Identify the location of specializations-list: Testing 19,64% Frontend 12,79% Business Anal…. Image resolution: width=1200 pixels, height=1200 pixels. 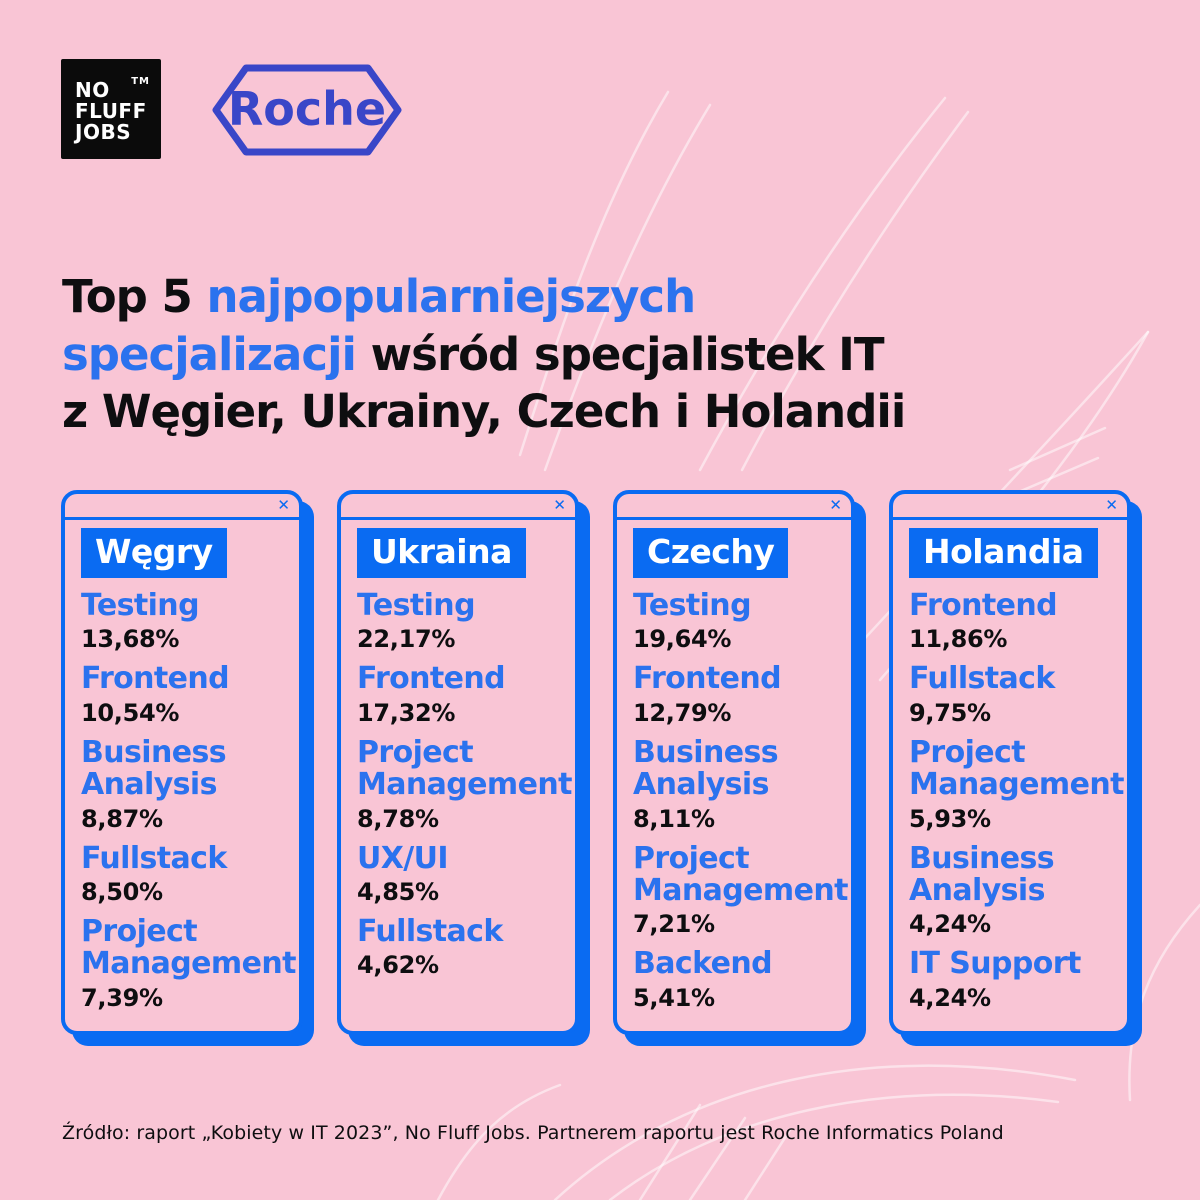
(740, 800).